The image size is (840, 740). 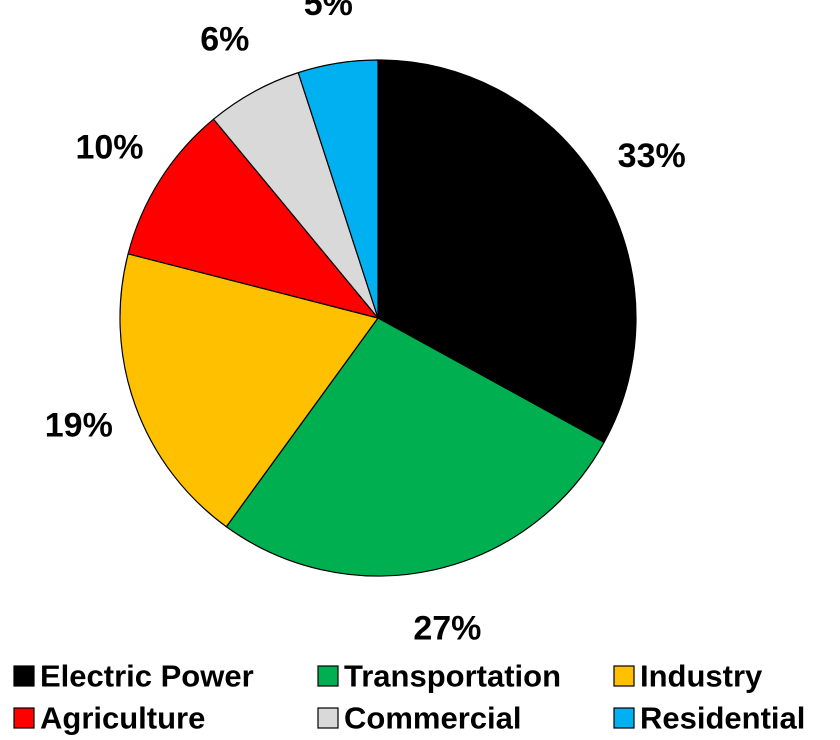 I want to click on legend-swatch-transportation, so click(x=328, y=676).